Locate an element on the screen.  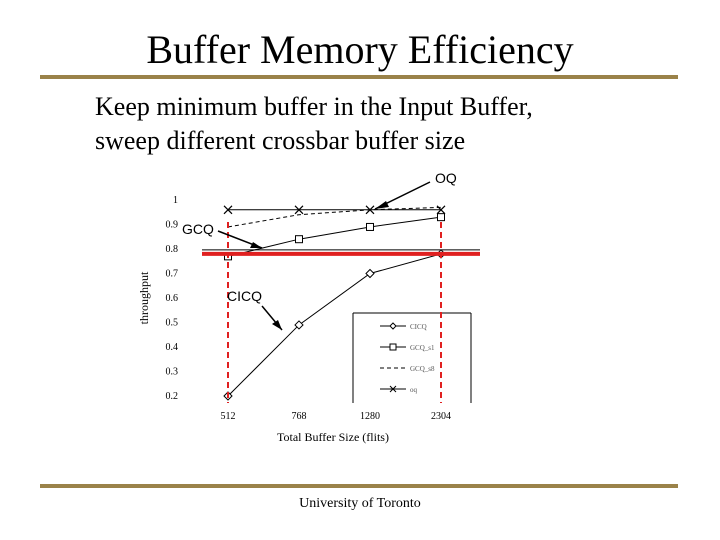
x-tick-label: 768 is located at coordinates (299, 416).